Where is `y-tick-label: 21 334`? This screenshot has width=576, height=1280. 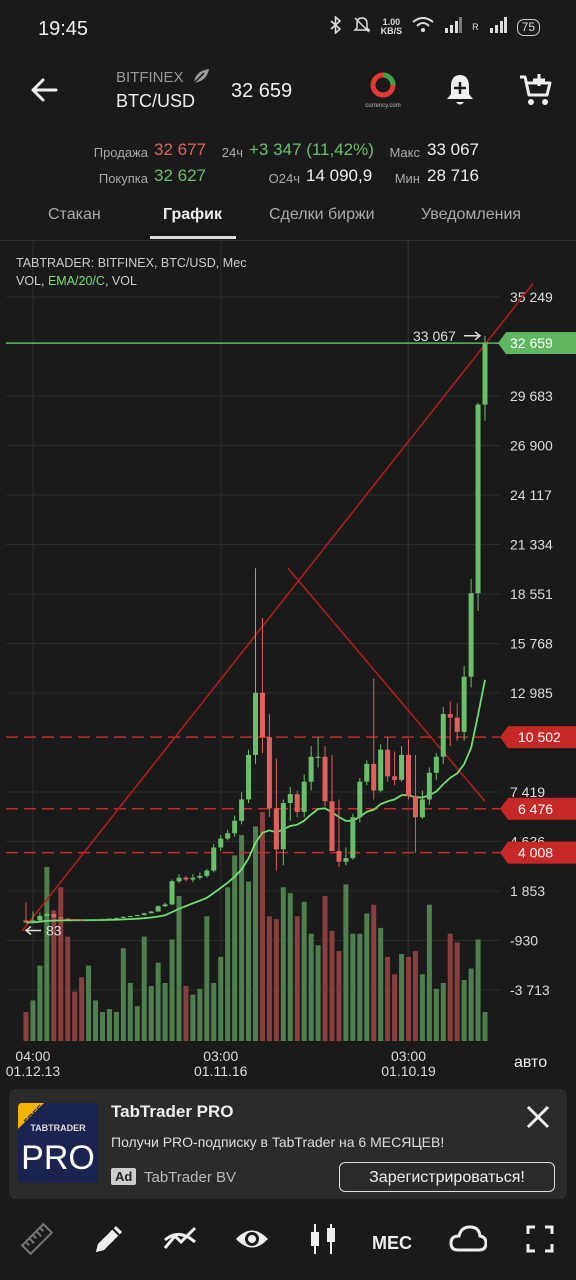 y-tick-label: 21 334 is located at coordinates (531, 545).